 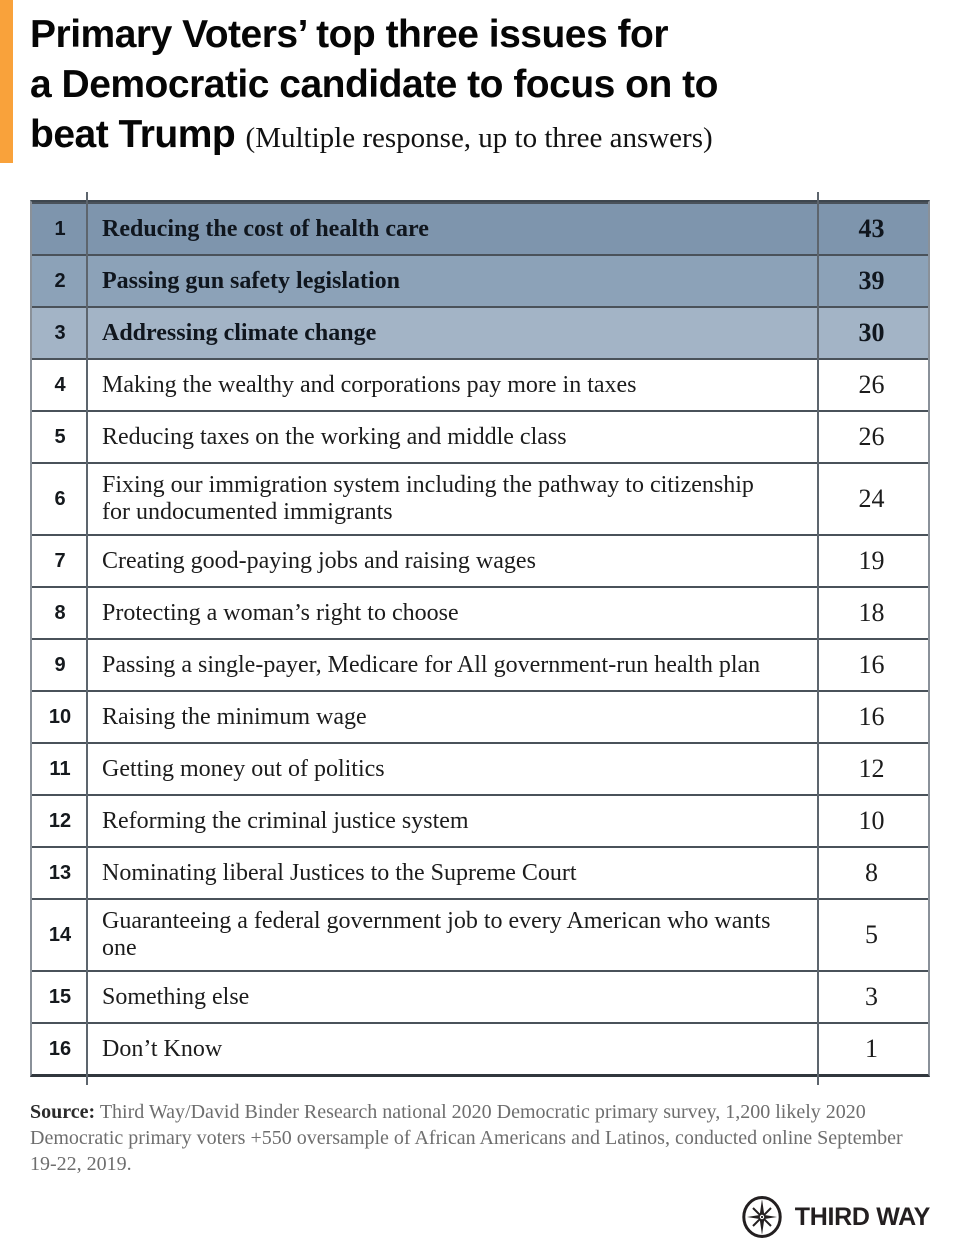 I want to click on rank-column-divider, so click(x=87, y=638).